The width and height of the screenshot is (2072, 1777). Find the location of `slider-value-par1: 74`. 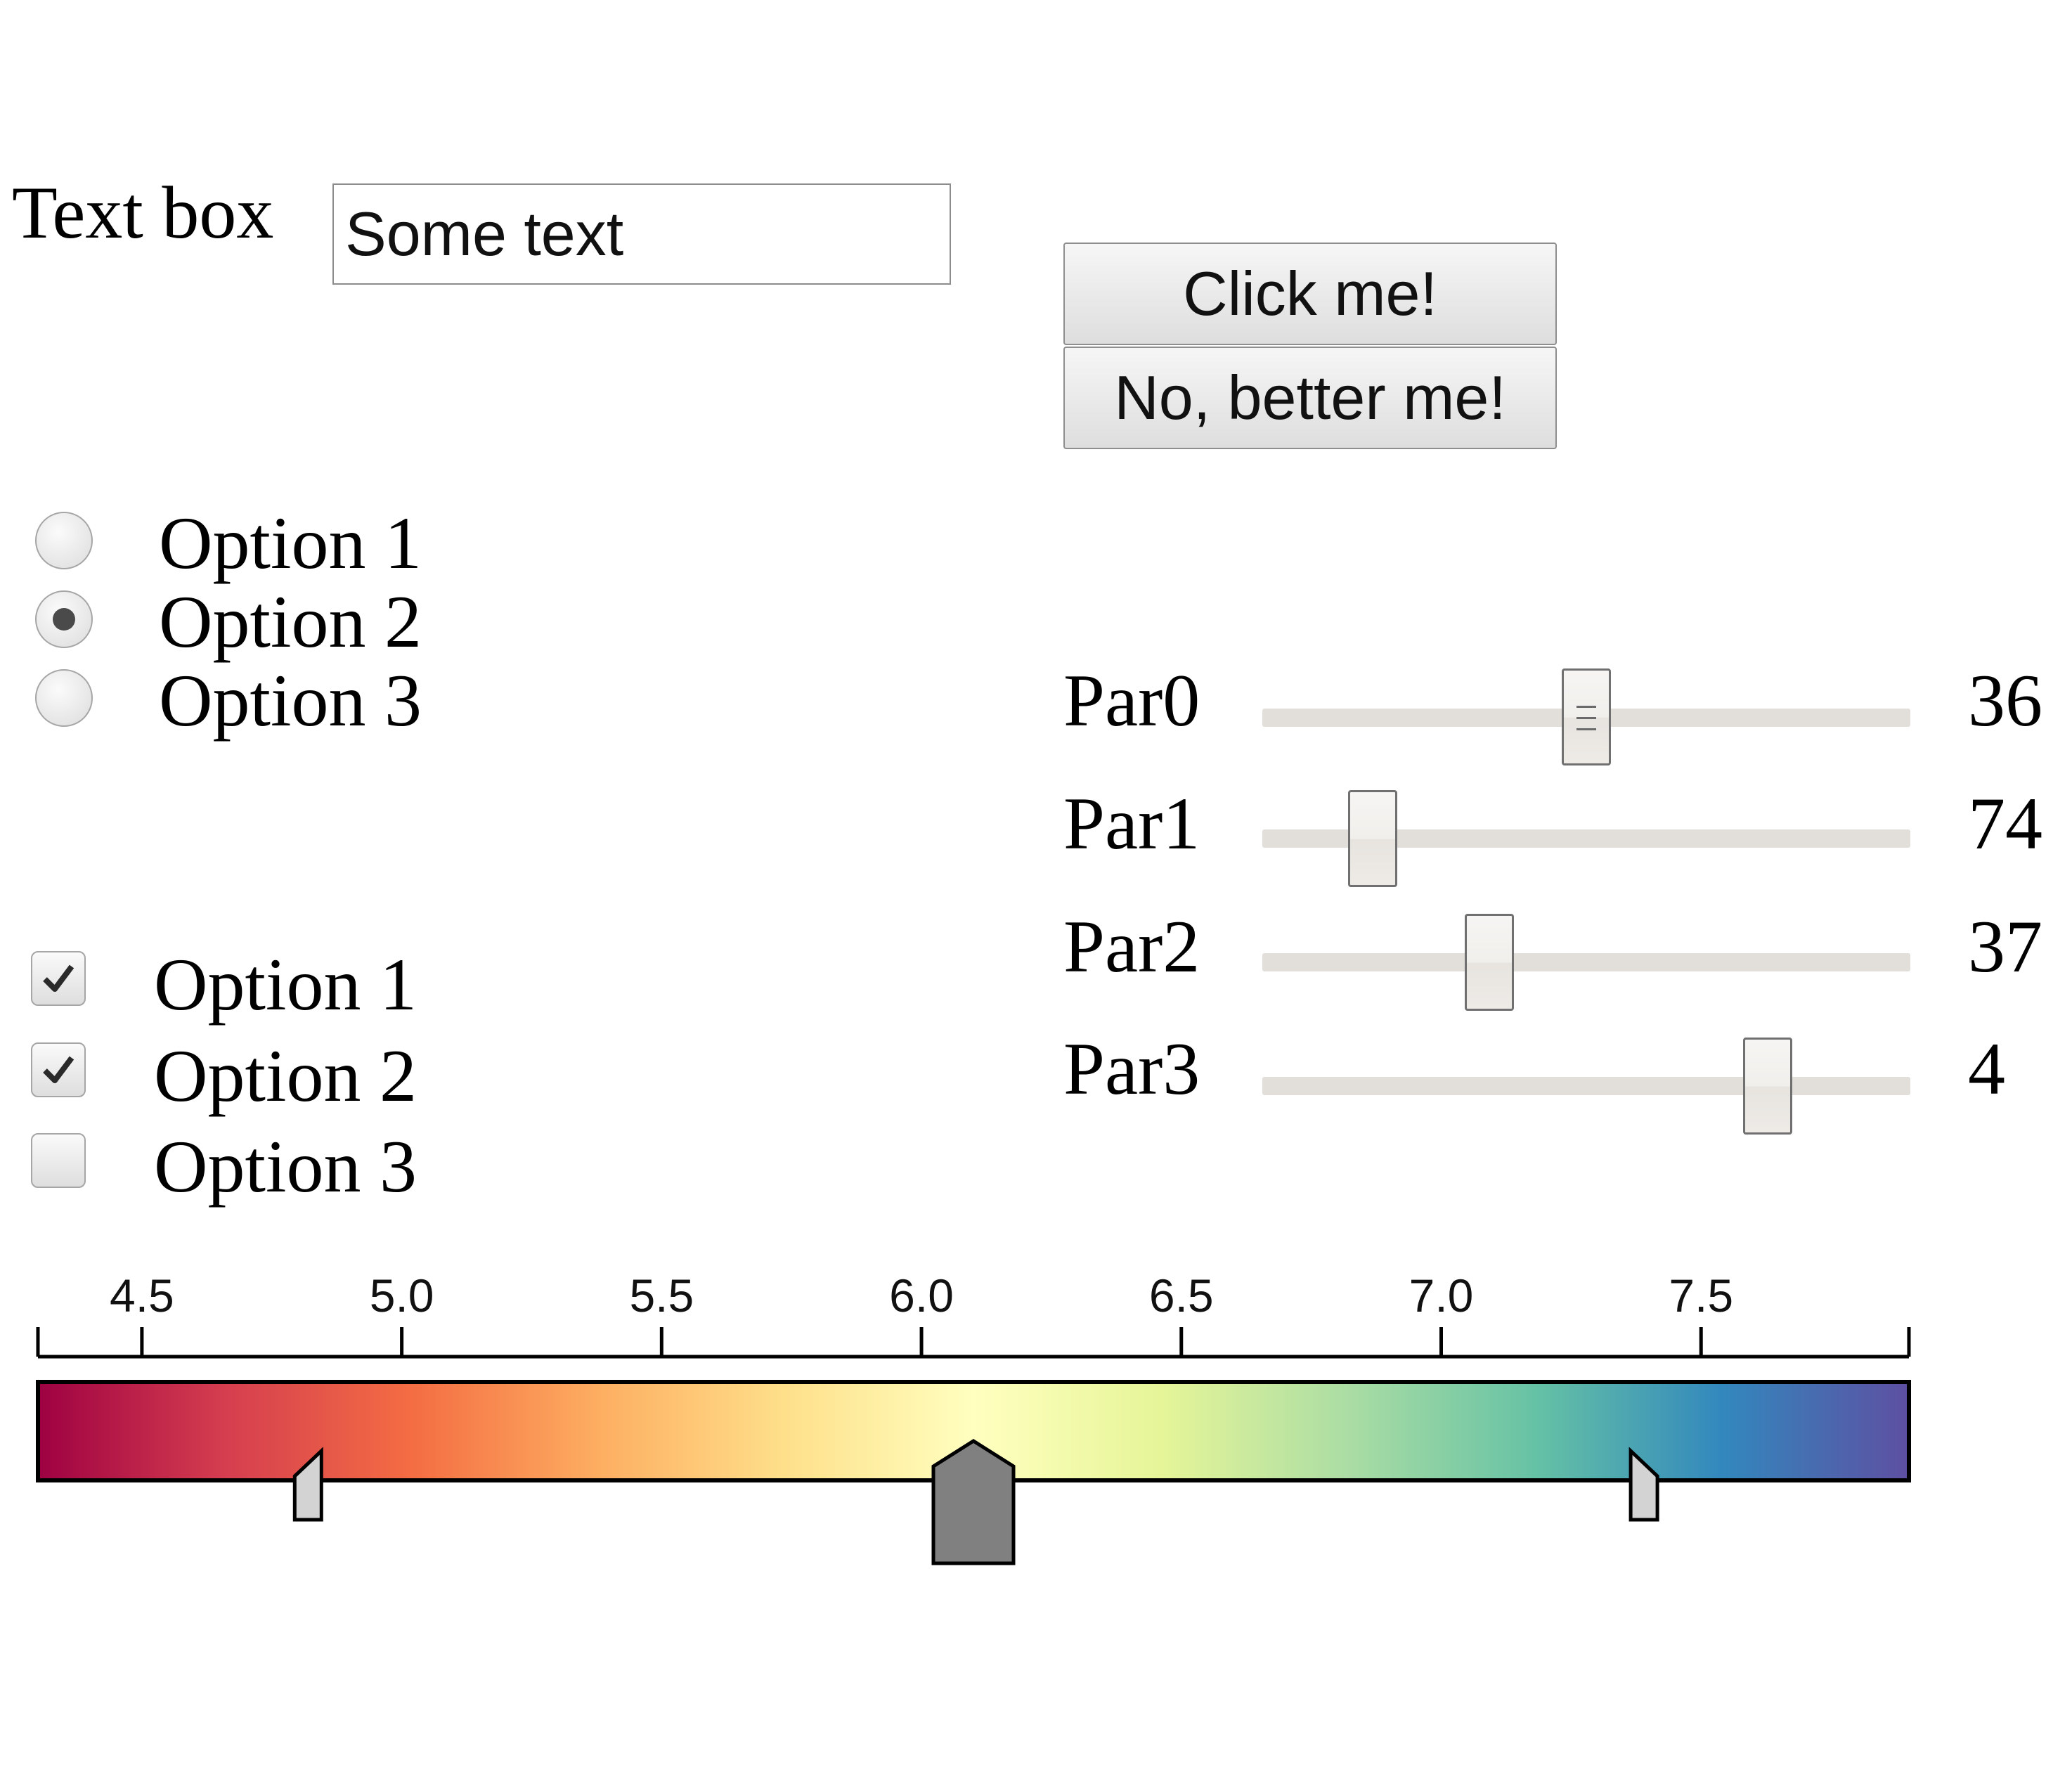

slider-value-par1: 74 is located at coordinates (2005, 823).